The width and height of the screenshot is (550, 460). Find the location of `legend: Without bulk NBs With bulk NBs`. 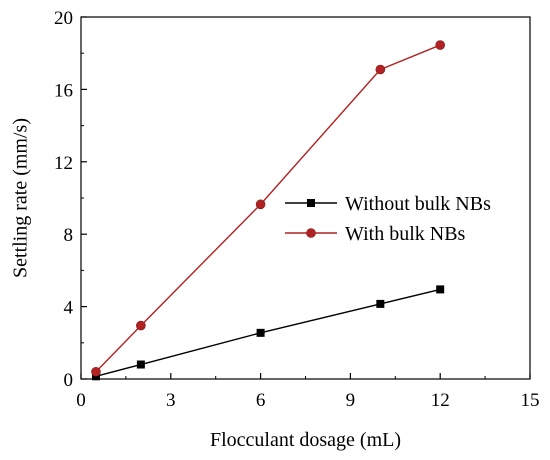

legend: Without bulk NBs With bulk NBs is located at coordinates (388, 219).